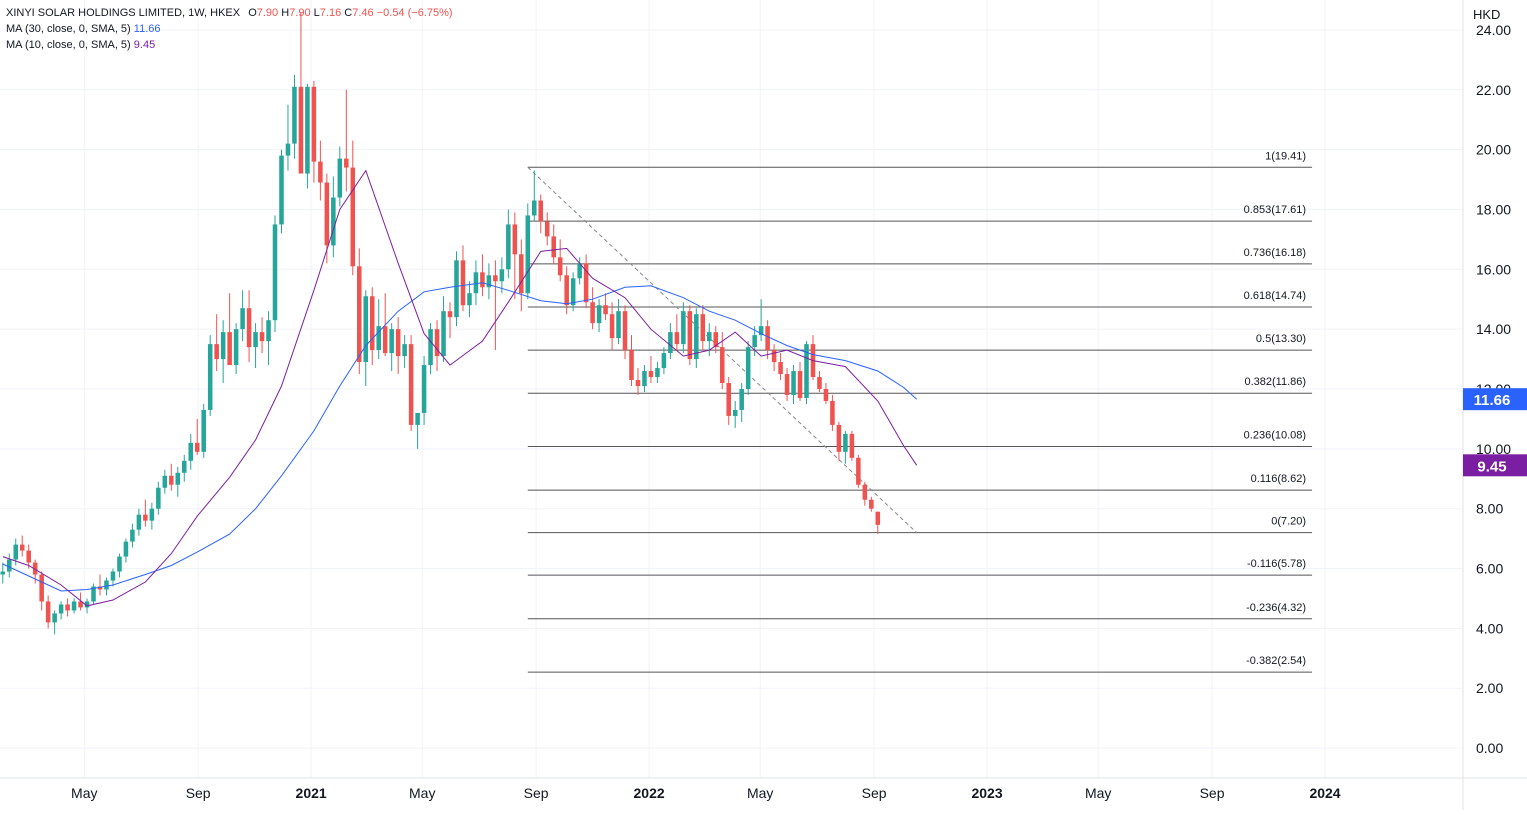  What do you see at coordinates (123, 13) in the screenshot?
I see `symbol-title: XINYI SOLAR HOLDINGS LIMITED, 1W, HKEX` at bounding box center [123, 13].